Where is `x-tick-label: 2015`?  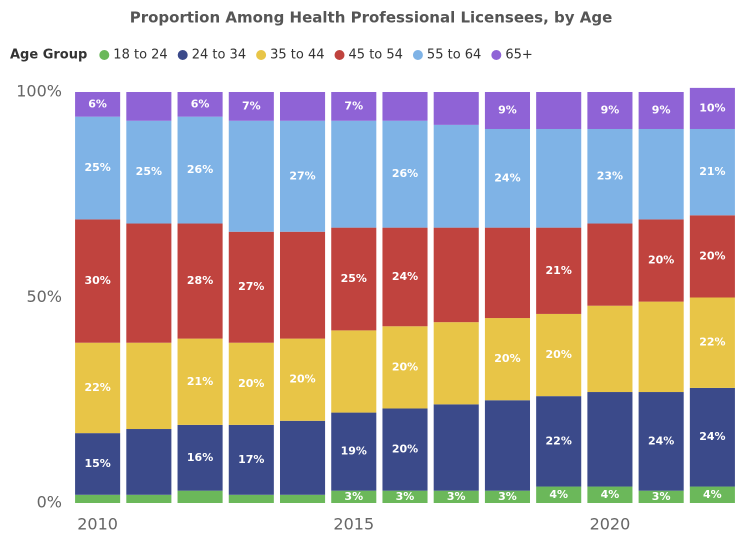 x-tick-label: 2015 is located at coordinates (353, 524).